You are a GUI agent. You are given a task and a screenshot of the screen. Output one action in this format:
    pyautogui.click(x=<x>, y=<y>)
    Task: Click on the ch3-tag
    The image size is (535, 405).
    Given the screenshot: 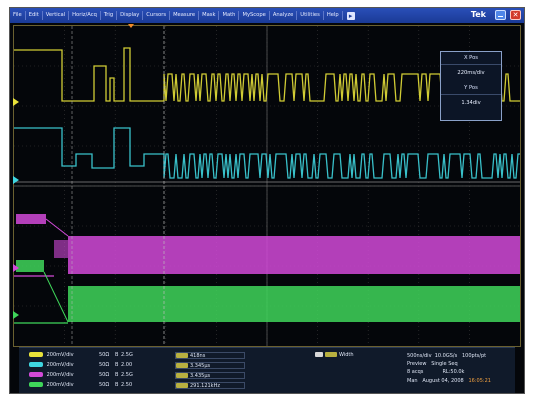 What is the action you would take?
    pyautogui.click(x=36, y=374)
    